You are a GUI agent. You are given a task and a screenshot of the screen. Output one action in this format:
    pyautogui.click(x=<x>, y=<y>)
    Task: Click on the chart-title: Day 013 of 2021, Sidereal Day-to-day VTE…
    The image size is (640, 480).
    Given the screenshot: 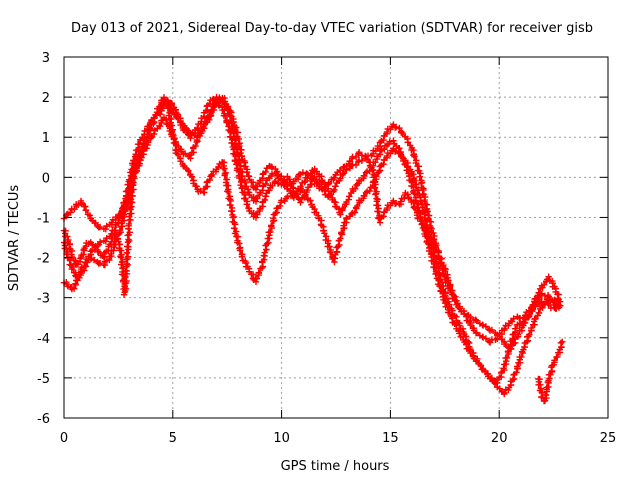 What is the action you would take?
    pyautogui.click(x=332, y=28)
    